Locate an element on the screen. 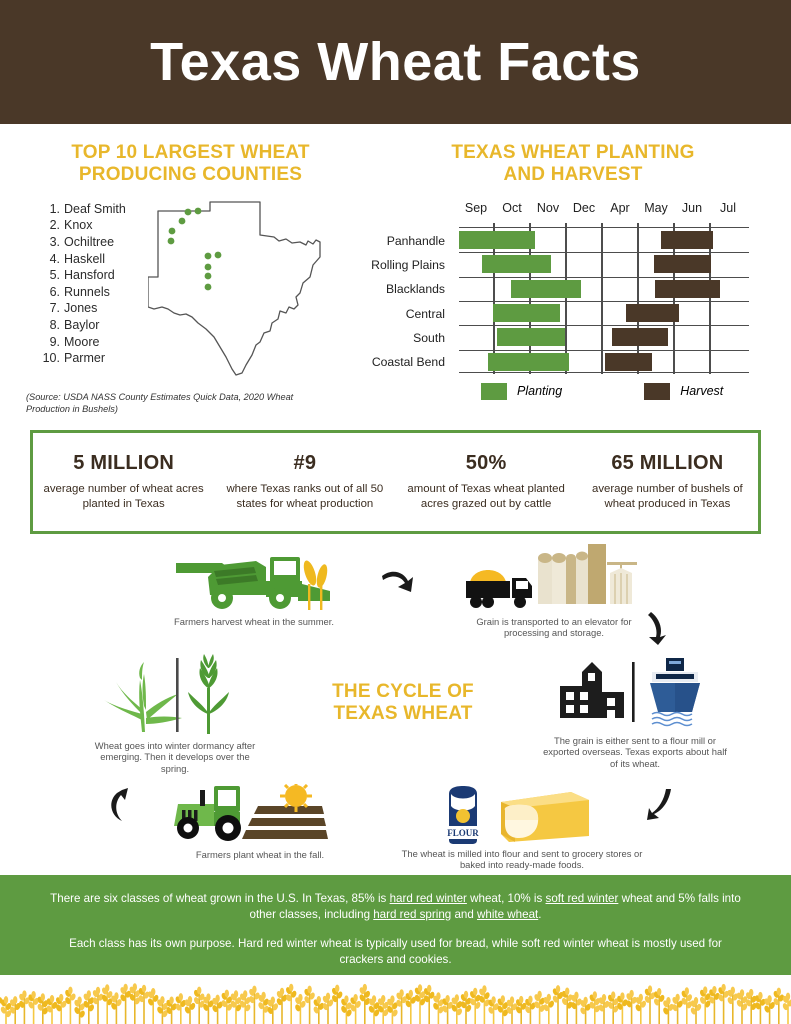  band-text-part-underlined: hard red spring is located at coordinates (412, 914).